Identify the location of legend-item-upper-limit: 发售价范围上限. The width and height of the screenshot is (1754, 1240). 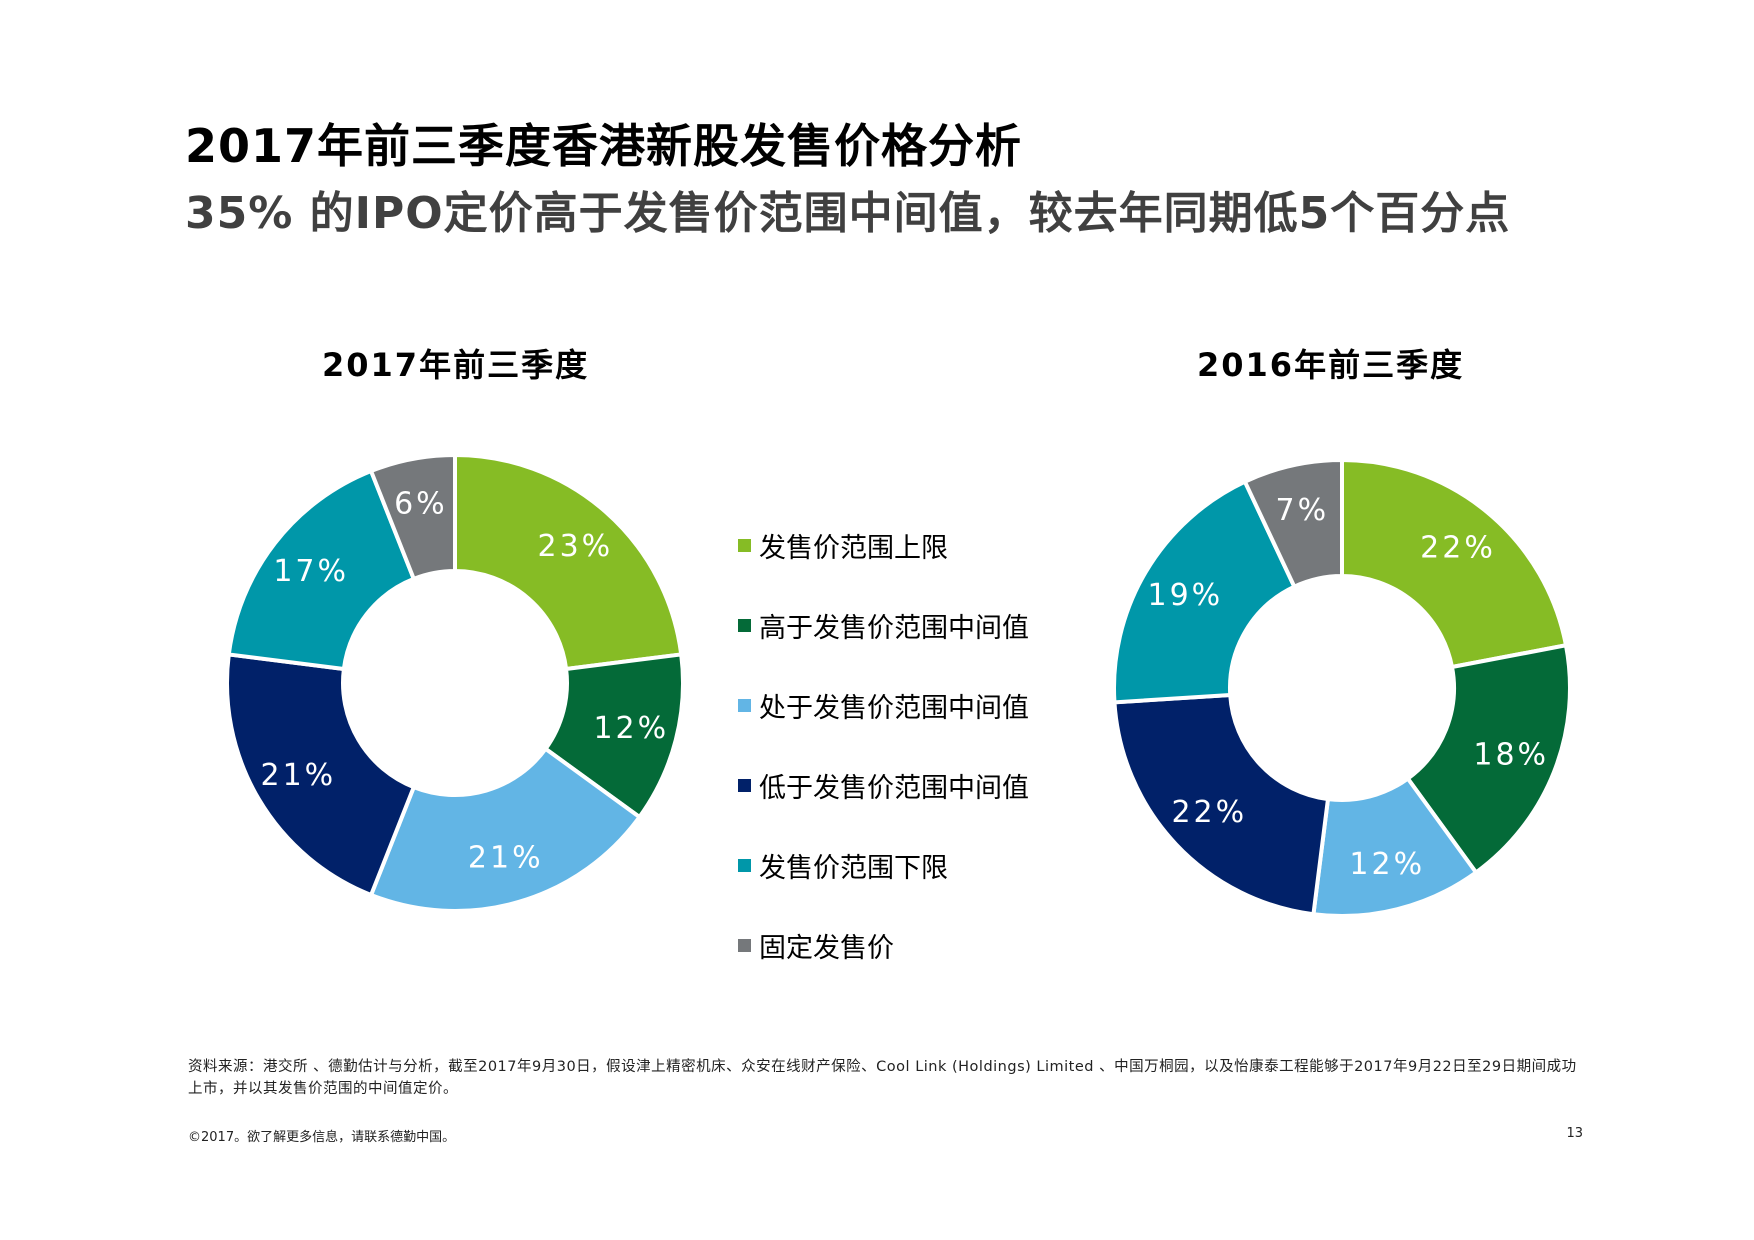
(903, 545).